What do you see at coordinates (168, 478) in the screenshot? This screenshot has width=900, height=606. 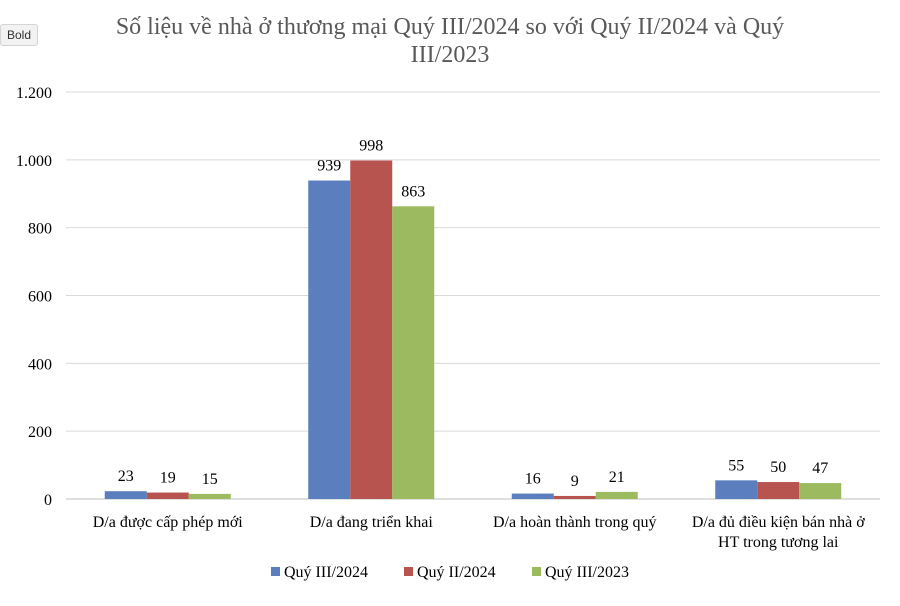 I see `data-label: 19` at bounding box center [168, 478].